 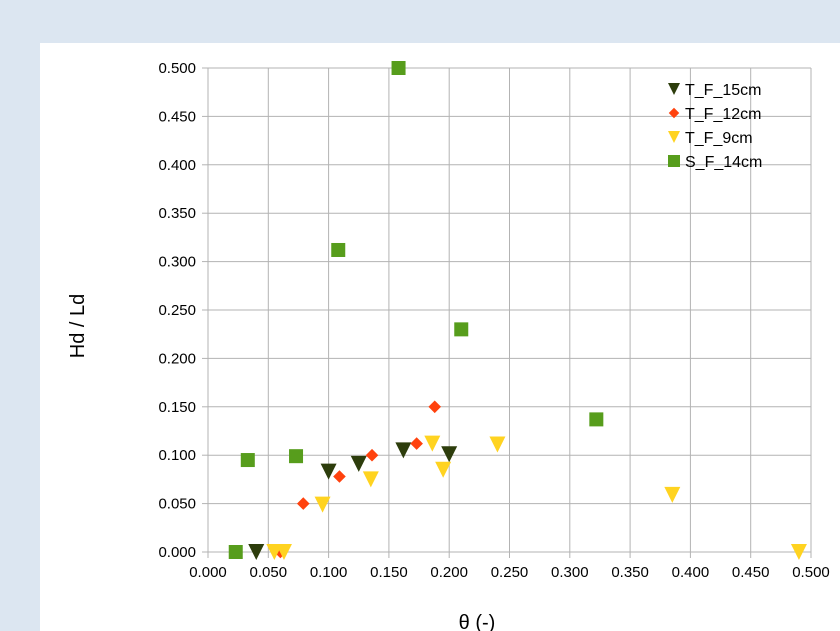 I want to click on x-tick-label: 0.000, so click(x=208, y=572).